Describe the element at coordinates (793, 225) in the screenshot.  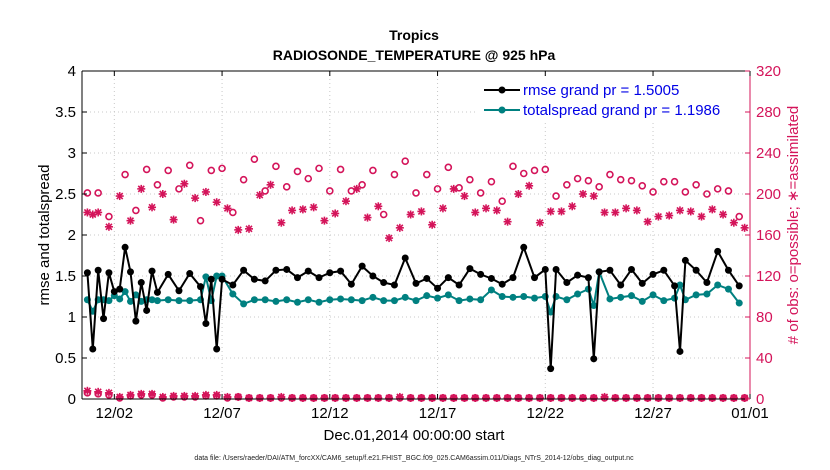
I see `y-axis-label-right: # of obs: o=possible; ∗=assimilated` at that location.